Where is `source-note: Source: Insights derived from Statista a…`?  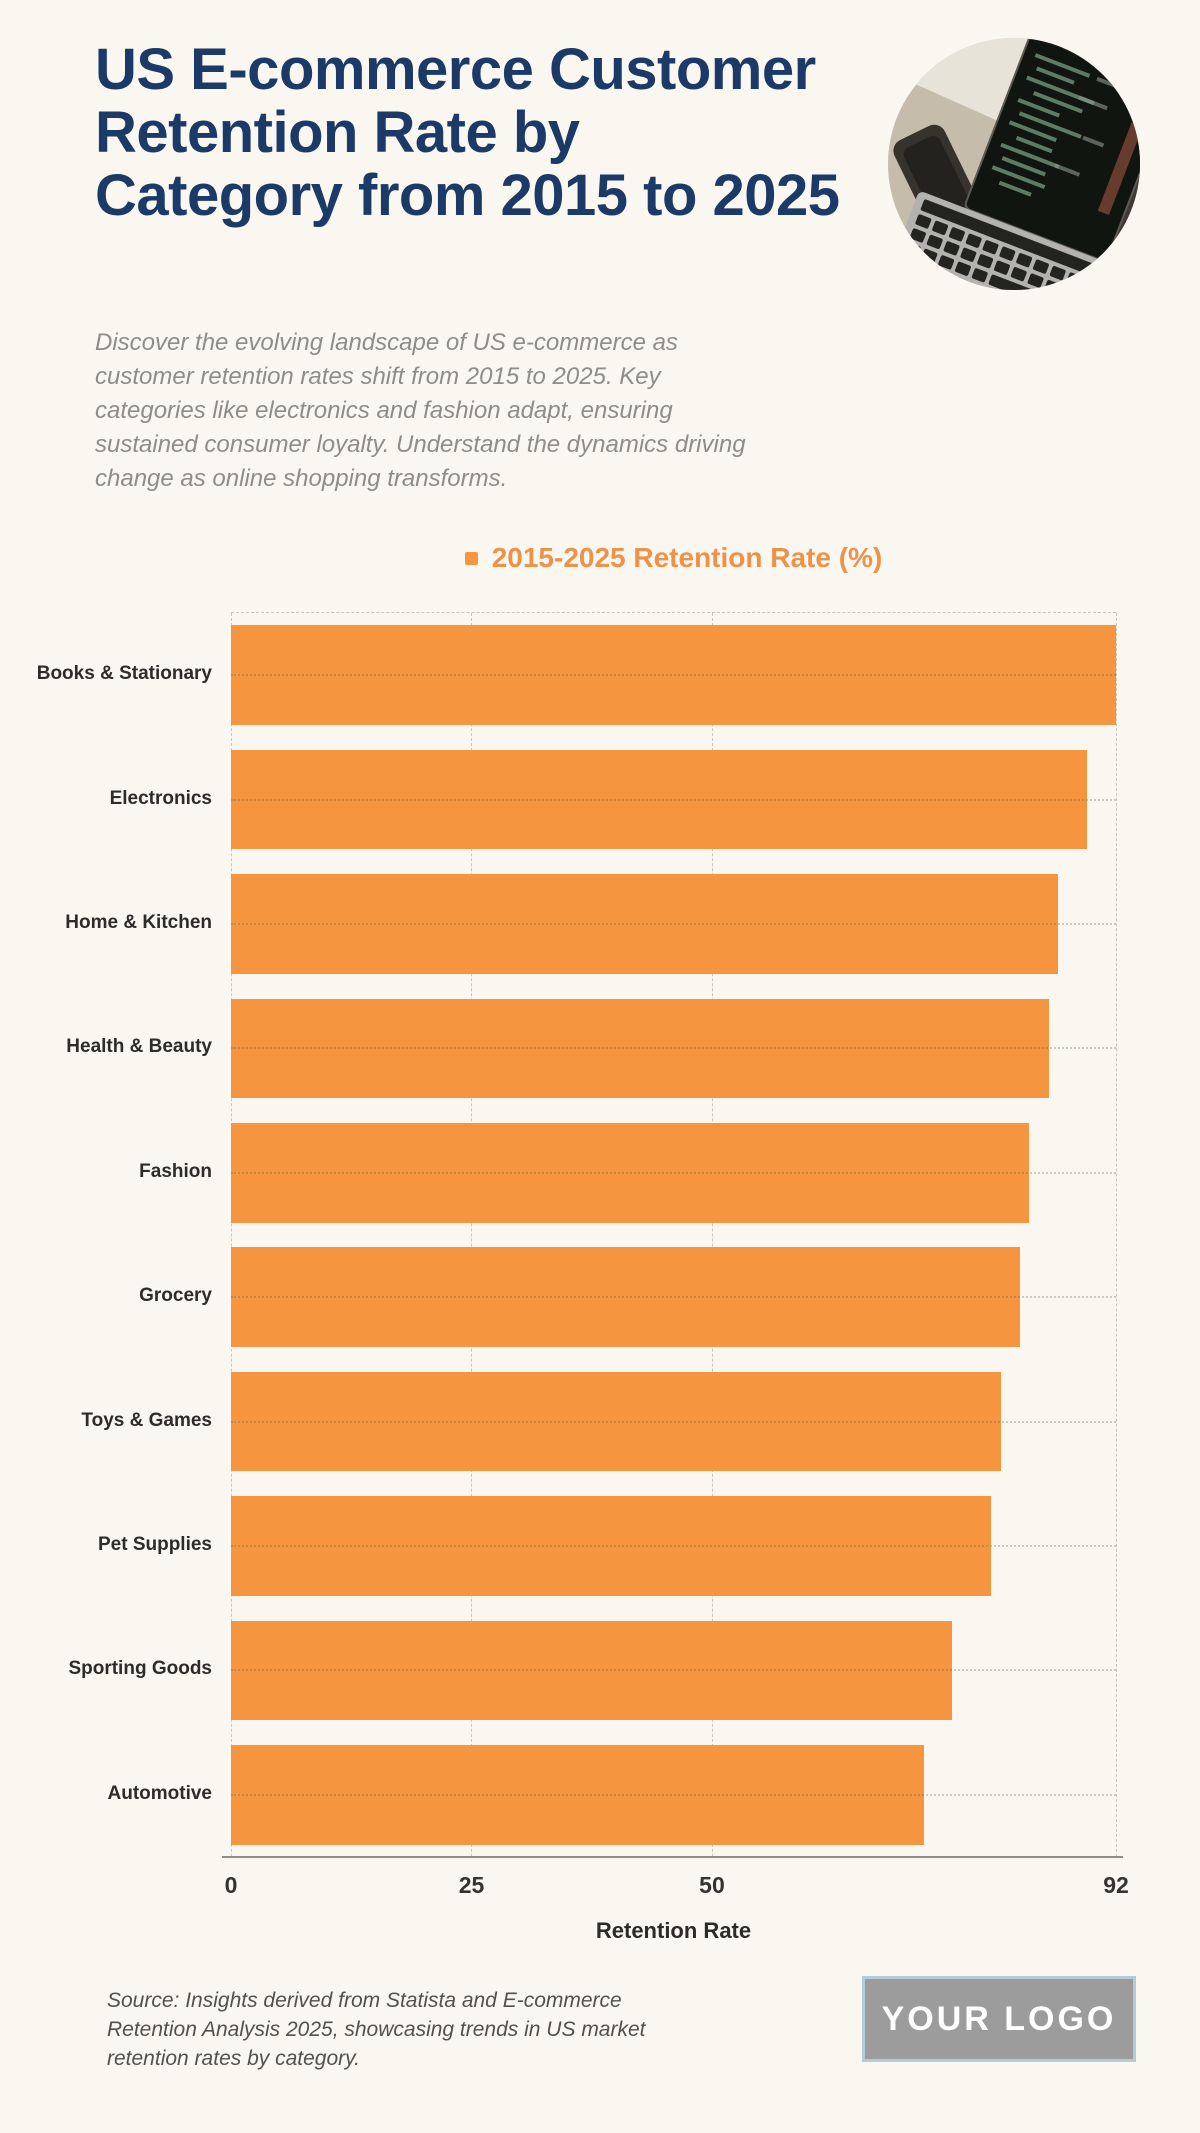
source-note: Source: Insights derived from Statista a… is located at coordinates (376, 2029).